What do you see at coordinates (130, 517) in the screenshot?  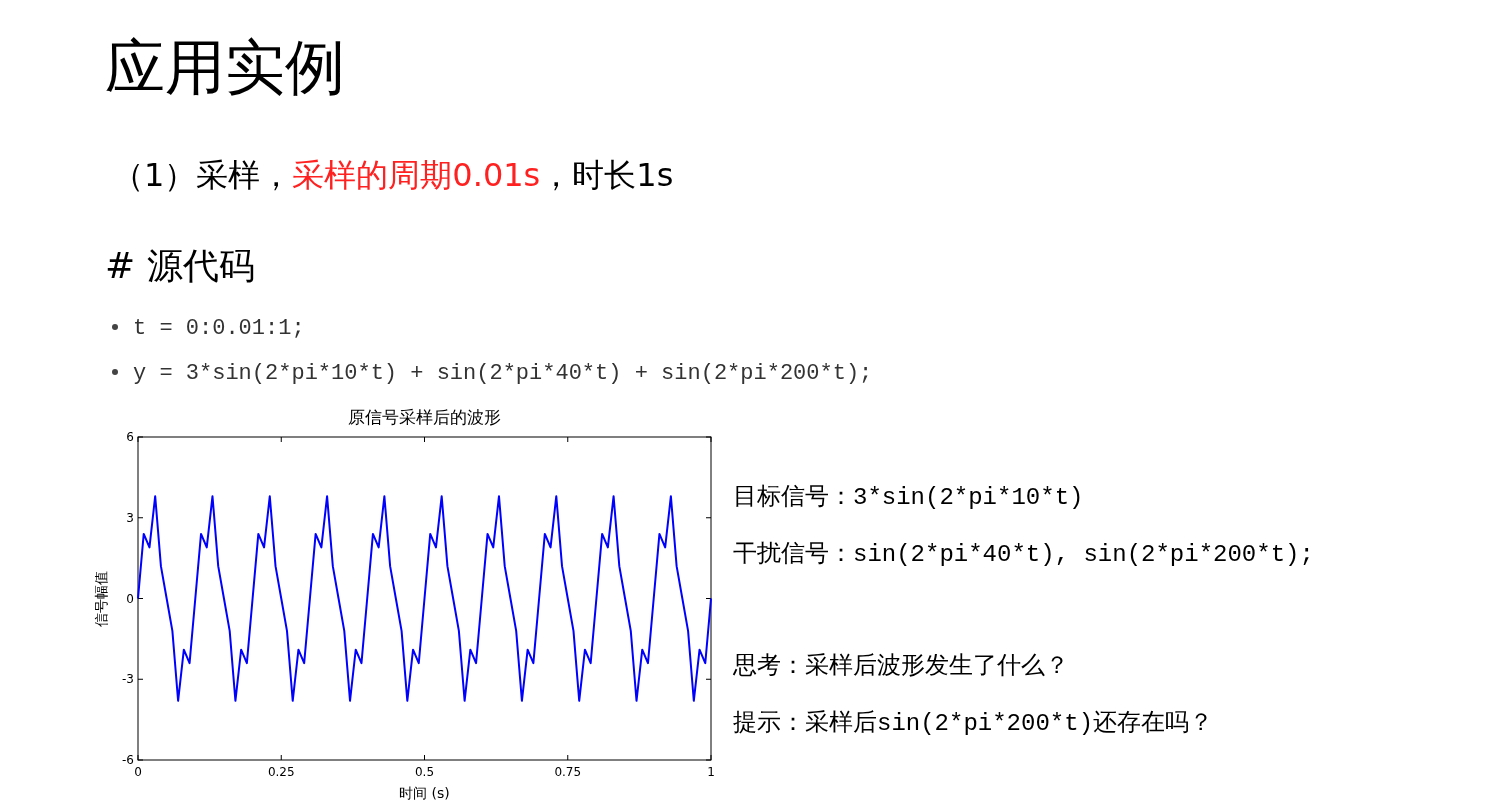 I see `y-tick-label: 3` at bounding box center [130, 517].